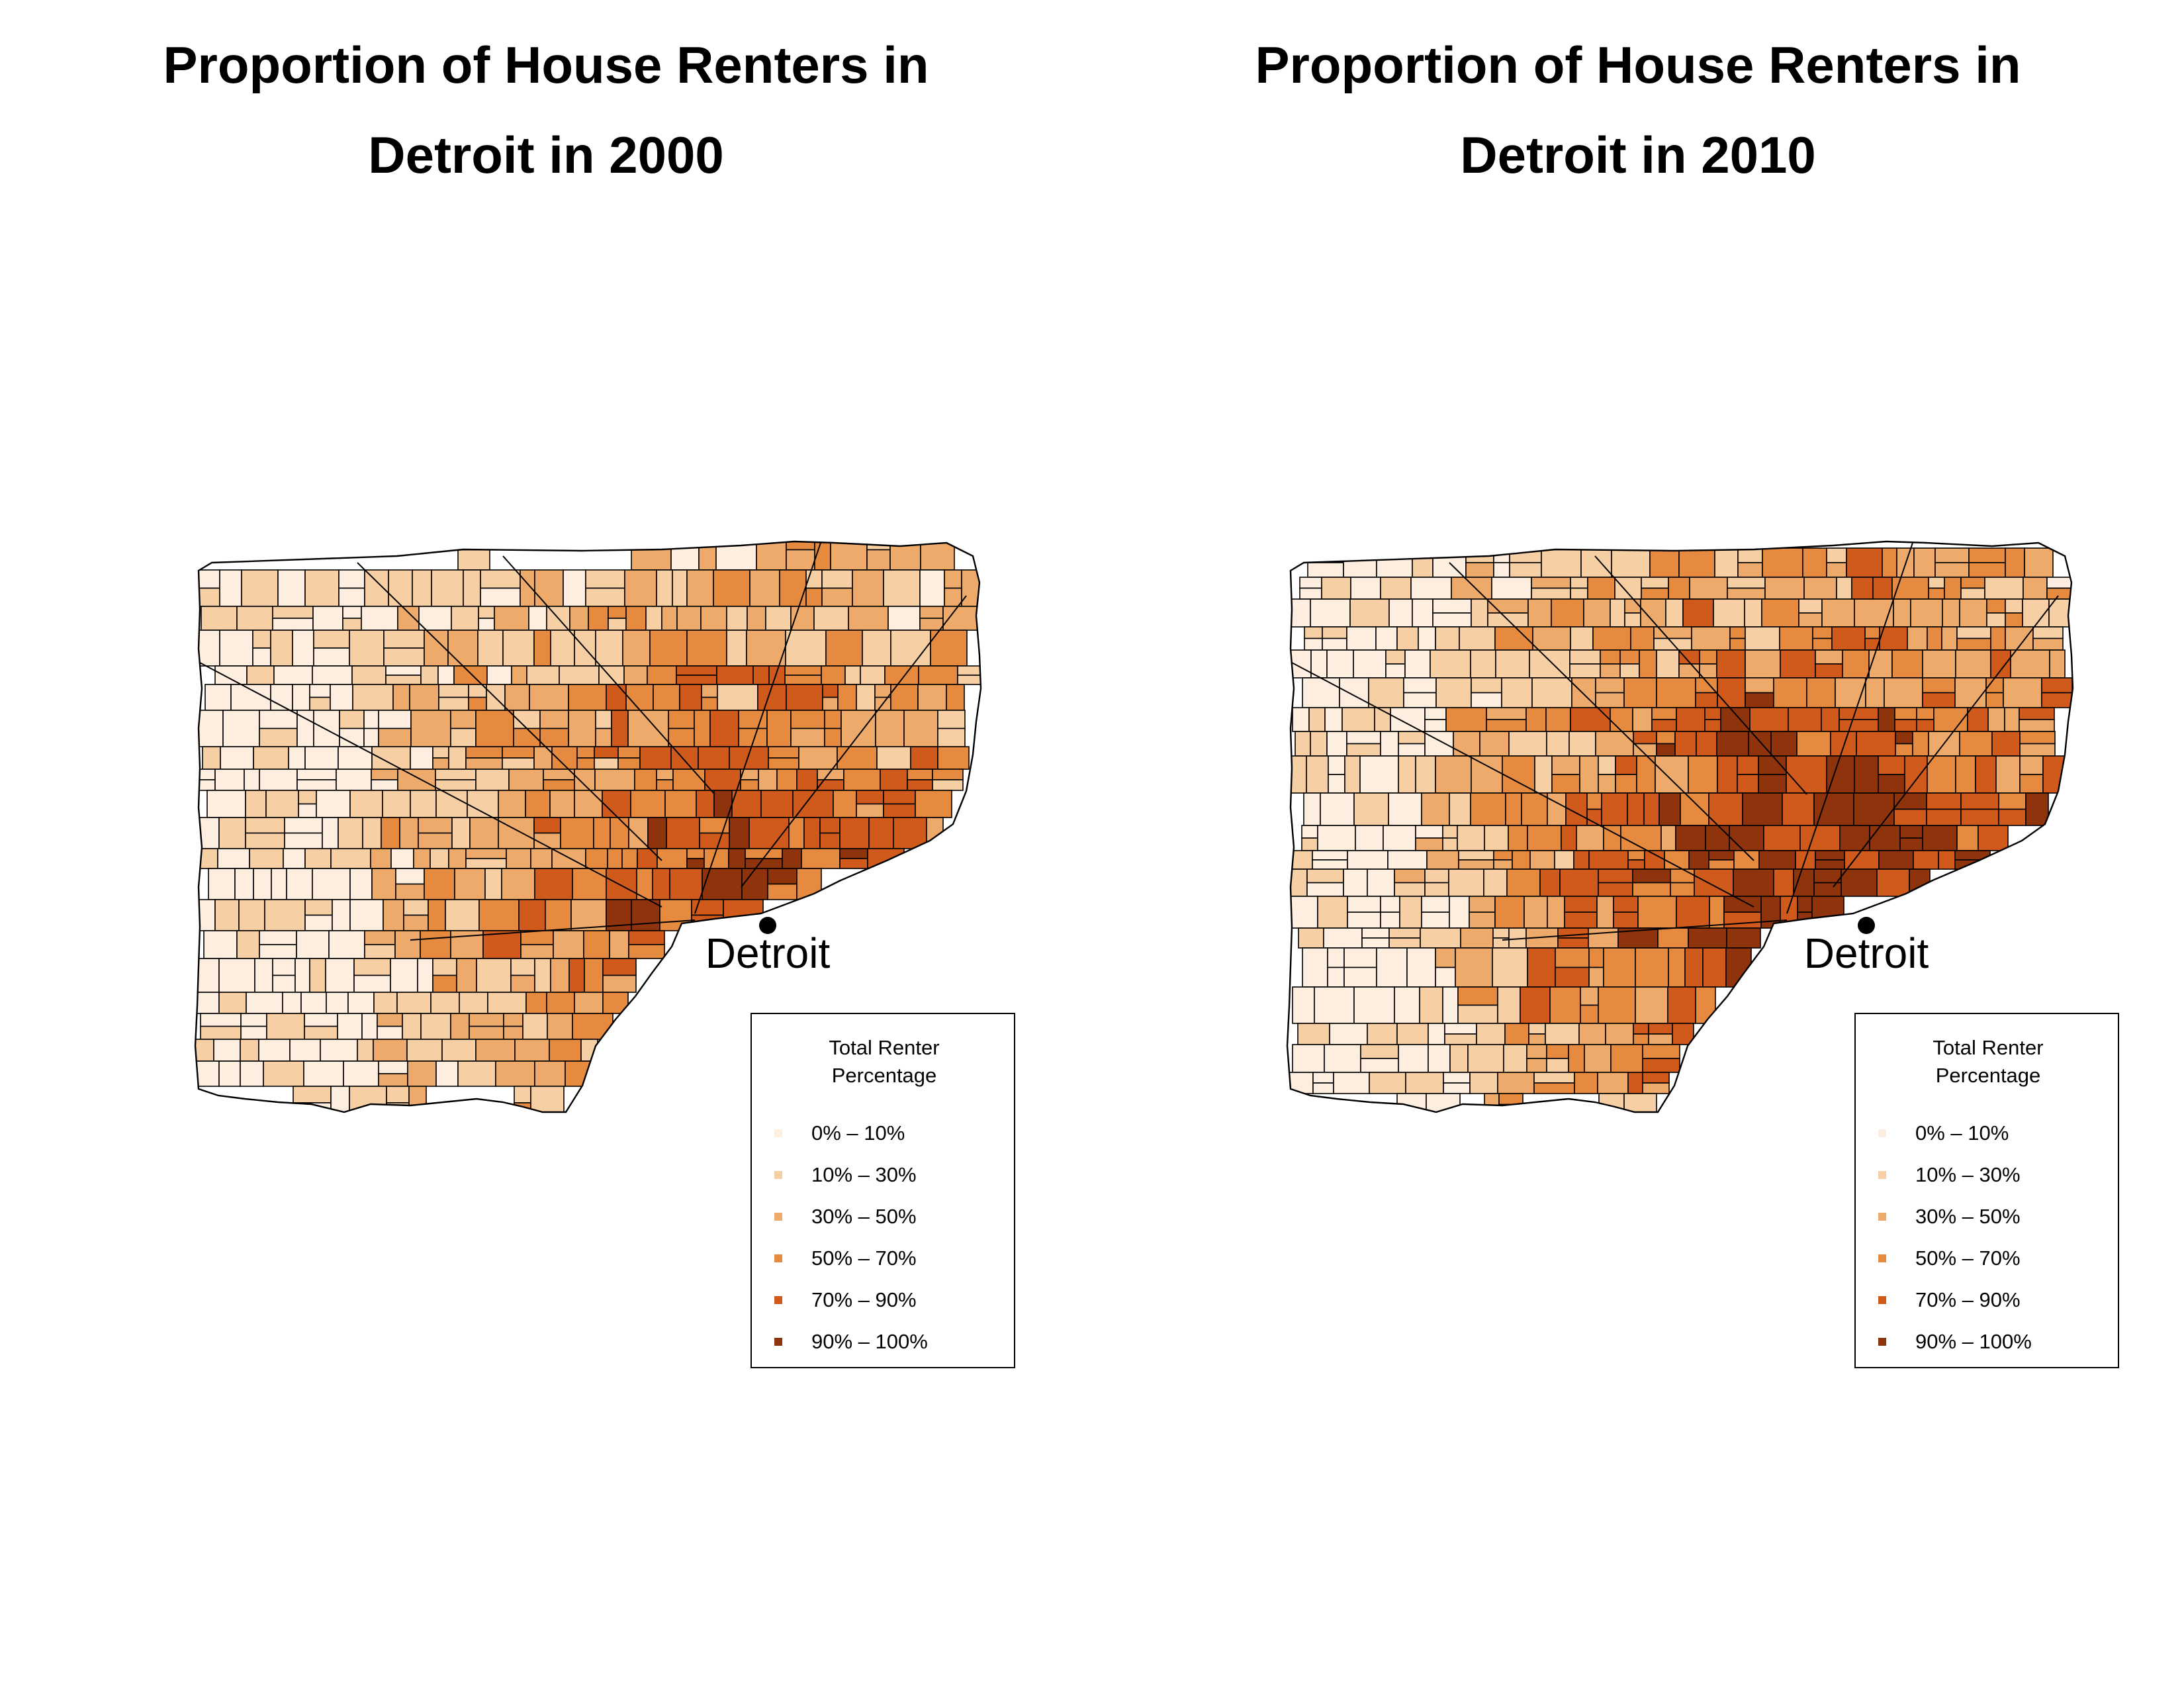  Describe the element at coordinates (768, 953) in the screenshot. I see `city-label: Detroit` at that location.